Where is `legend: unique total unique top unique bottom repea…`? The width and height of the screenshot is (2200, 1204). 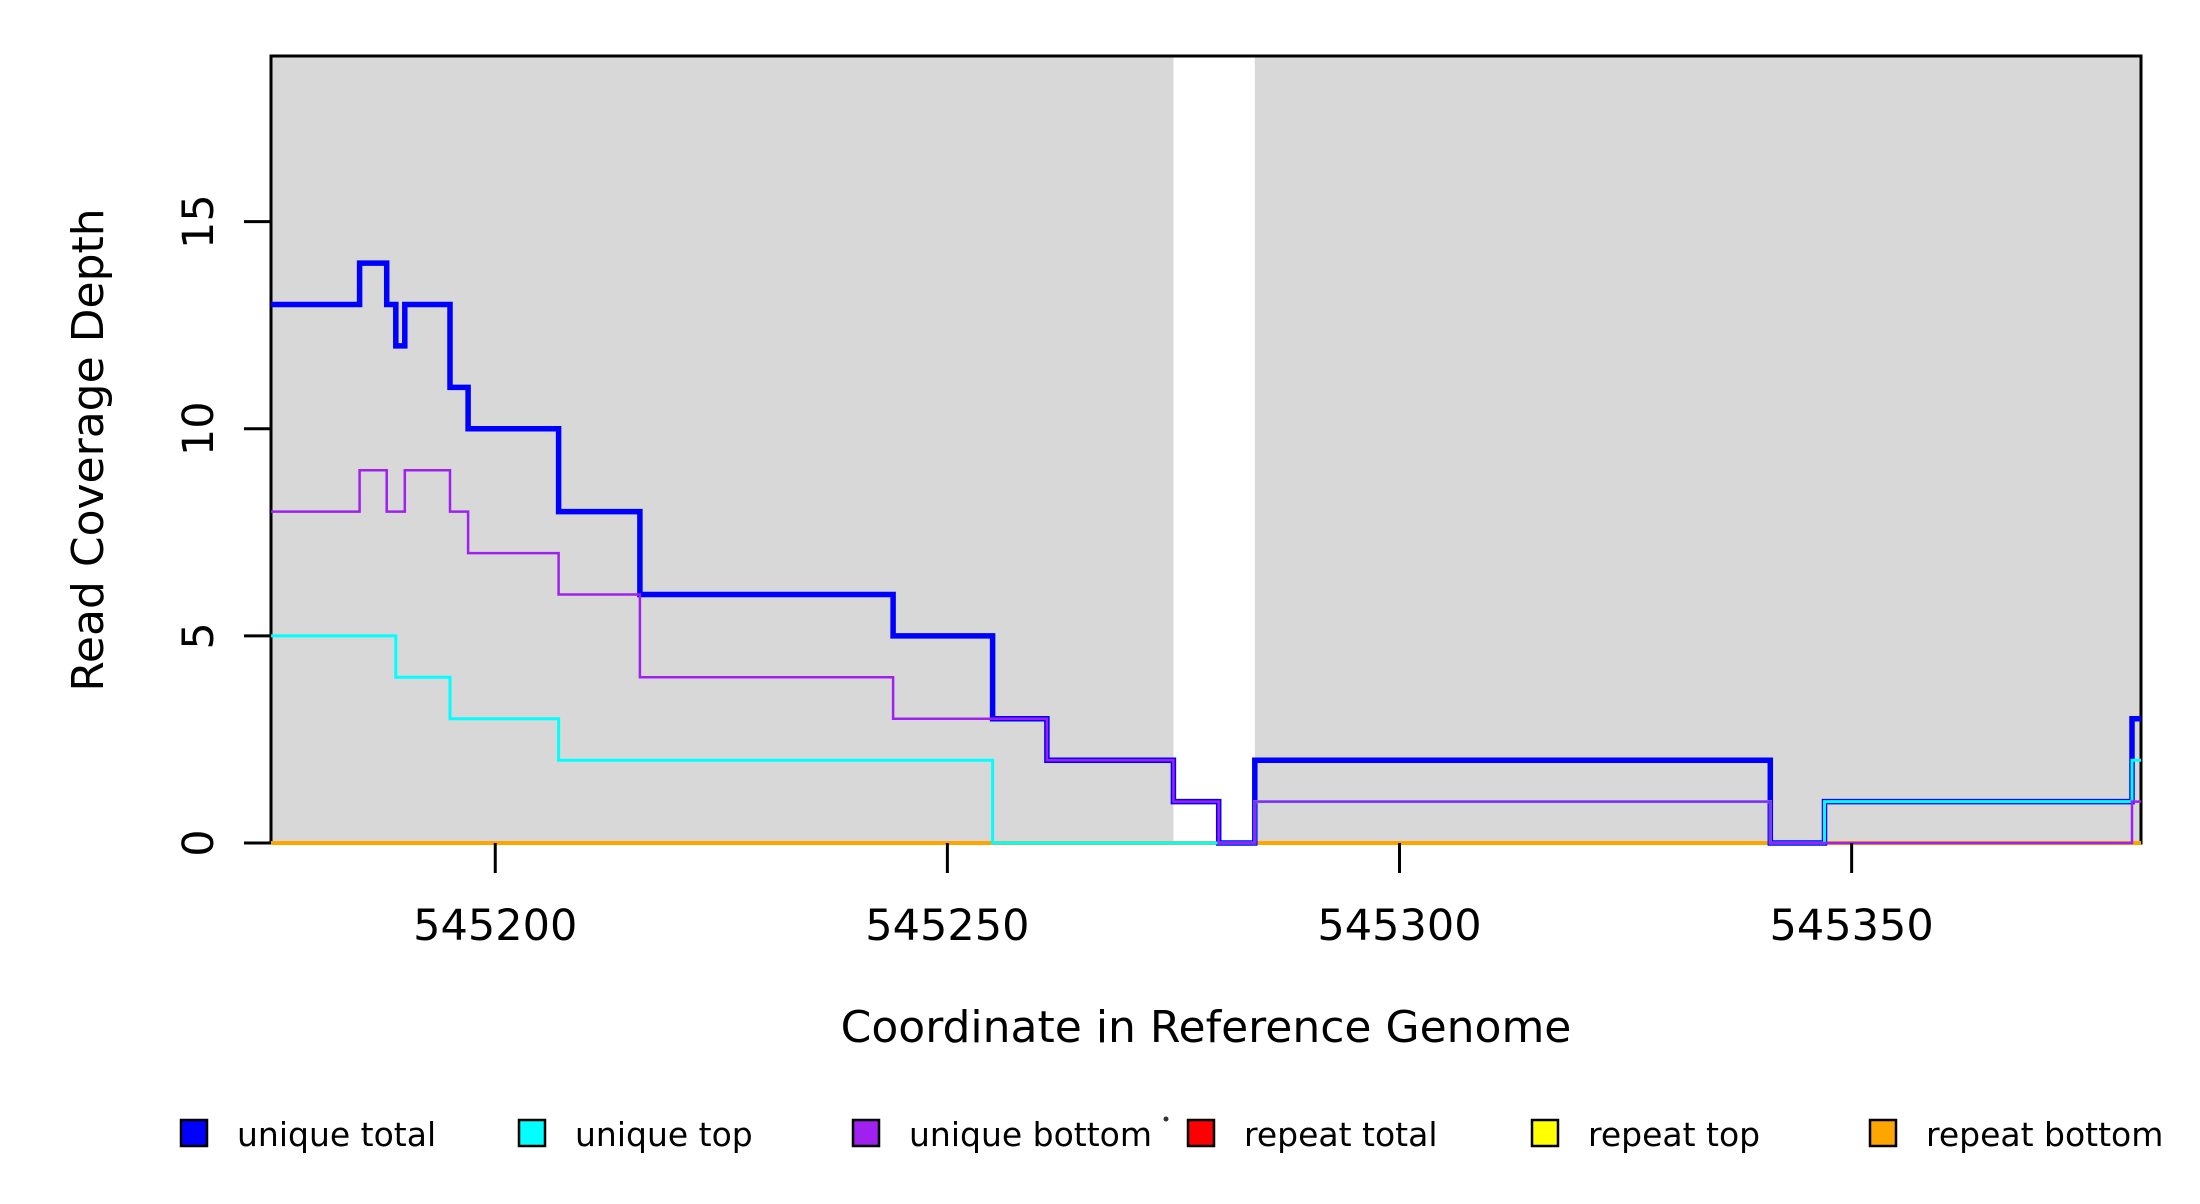 legend: unique total unique top unique bottom repea… is located at coordinates (1171, 1134).